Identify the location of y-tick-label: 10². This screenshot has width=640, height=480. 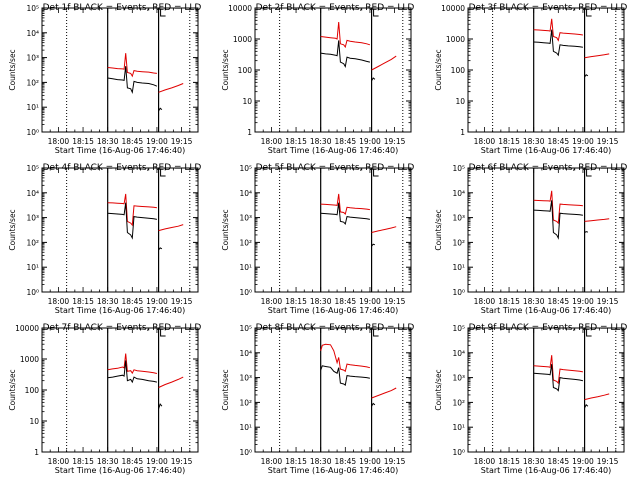
(32, 242).